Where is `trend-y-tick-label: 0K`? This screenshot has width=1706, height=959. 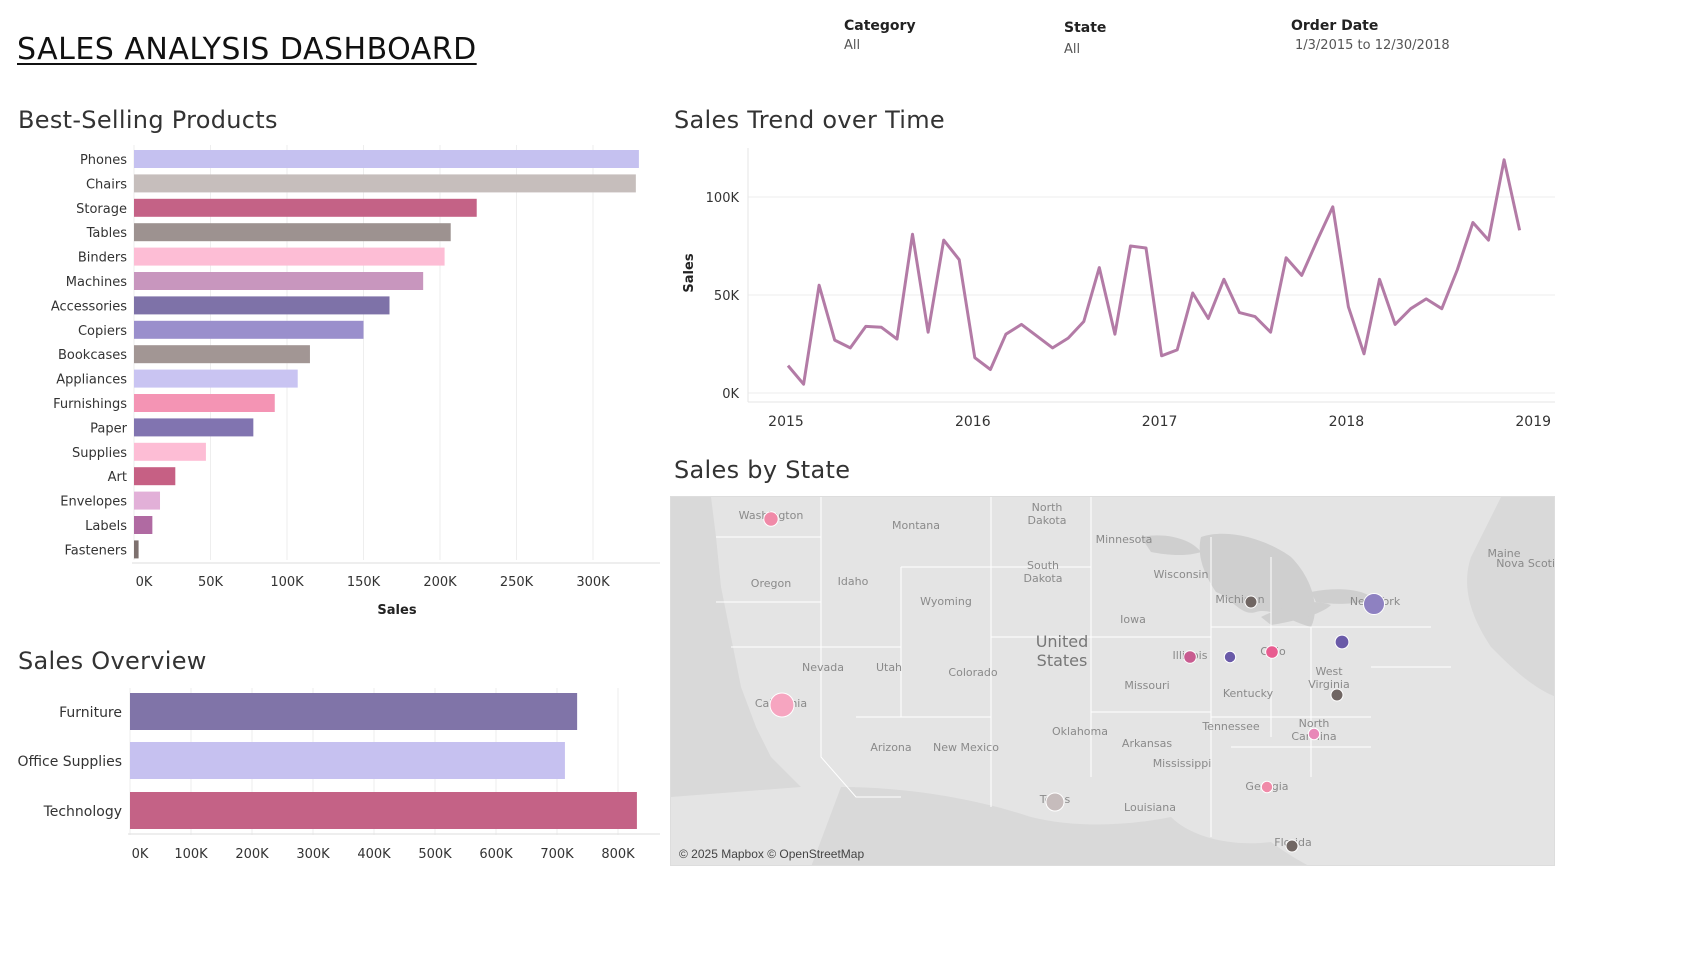
trend-y-tick-label: 0K is located at coordinates (730, 394).